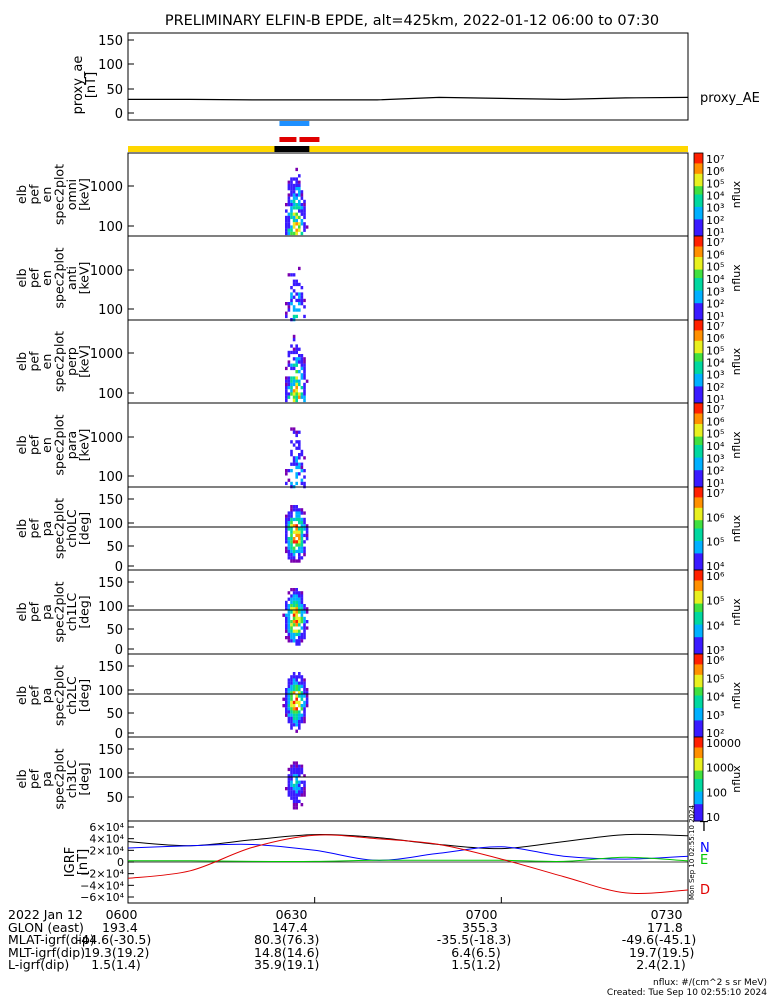 This screenshot has width=775, height=1000. Describe the element at coordinates (106, 187) in the screenshot. I see `spectrogram-ytick-label: 1000` at that location.